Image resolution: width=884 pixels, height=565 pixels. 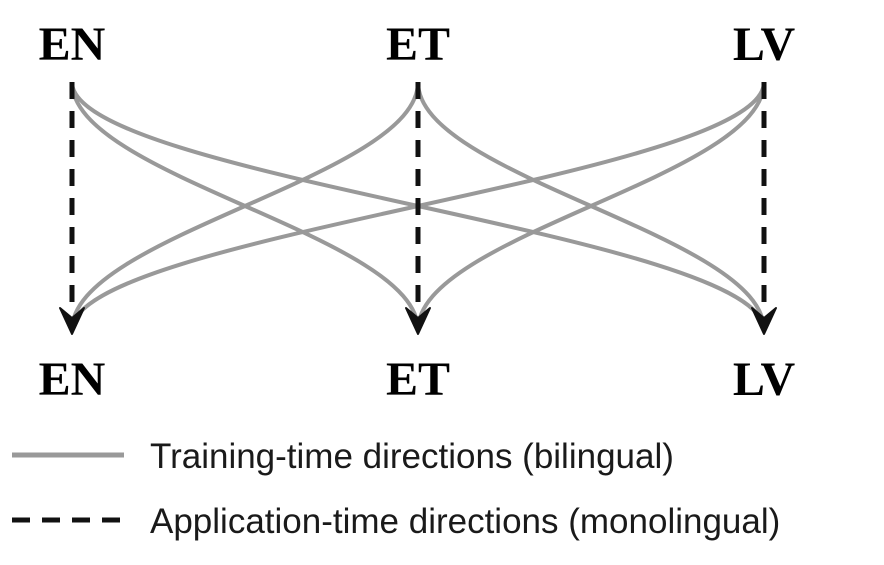 I want to click on application-arrowhead-en, so click(x=72, y=321).